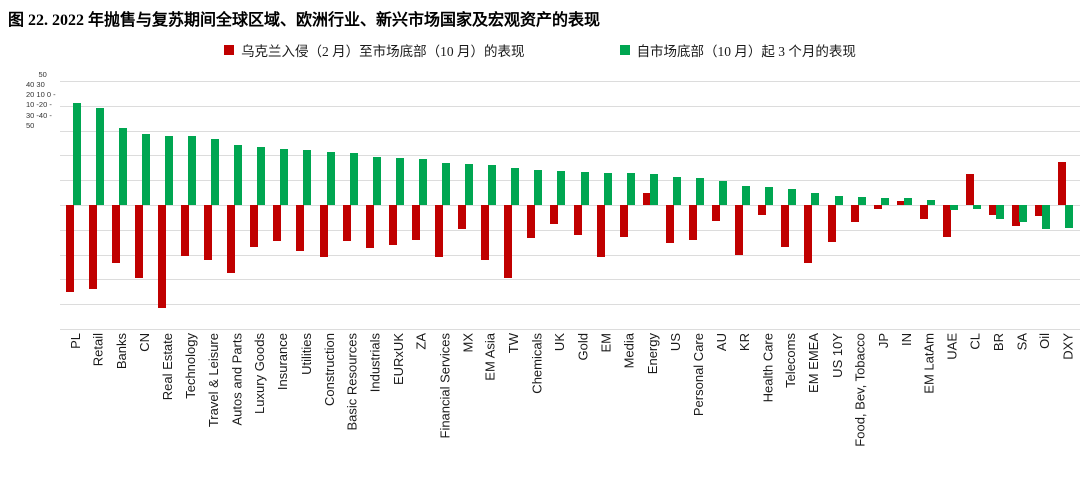 The height and width of the screenshot is (486, 1080). I want to click on x-axis-label: Retail, so click(98, 350).